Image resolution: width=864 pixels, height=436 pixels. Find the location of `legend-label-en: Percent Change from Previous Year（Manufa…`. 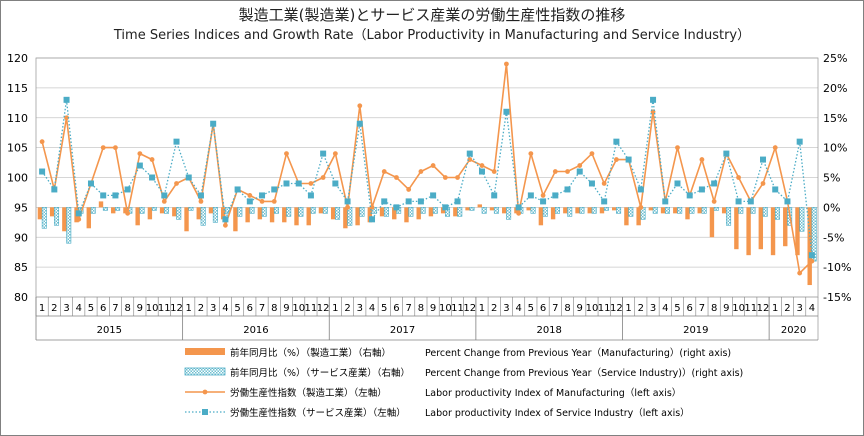

legend-label-en: Percent Change from Previous Year（Manufa… is located at coordinates (578, 353).